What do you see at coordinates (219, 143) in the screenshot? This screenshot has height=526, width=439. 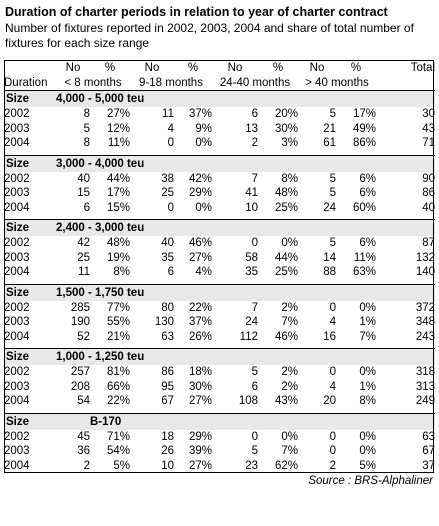 I see `table-row: 2004 8 11% 0 0% 2 3% 61 86% 71` at bounding box center [219, 143].